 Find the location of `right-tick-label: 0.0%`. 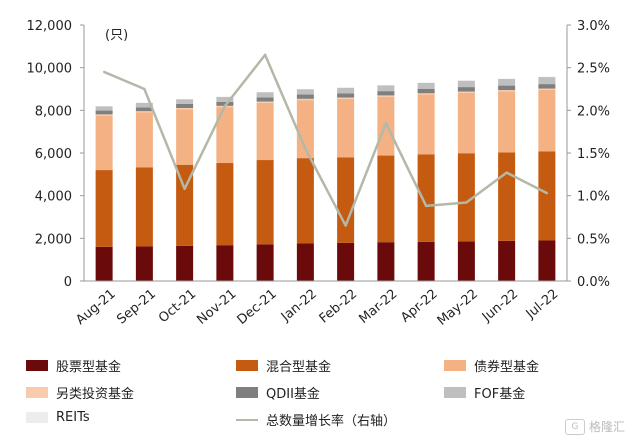

right-tick-label: 0.0% is located at coordinates (593, 282).